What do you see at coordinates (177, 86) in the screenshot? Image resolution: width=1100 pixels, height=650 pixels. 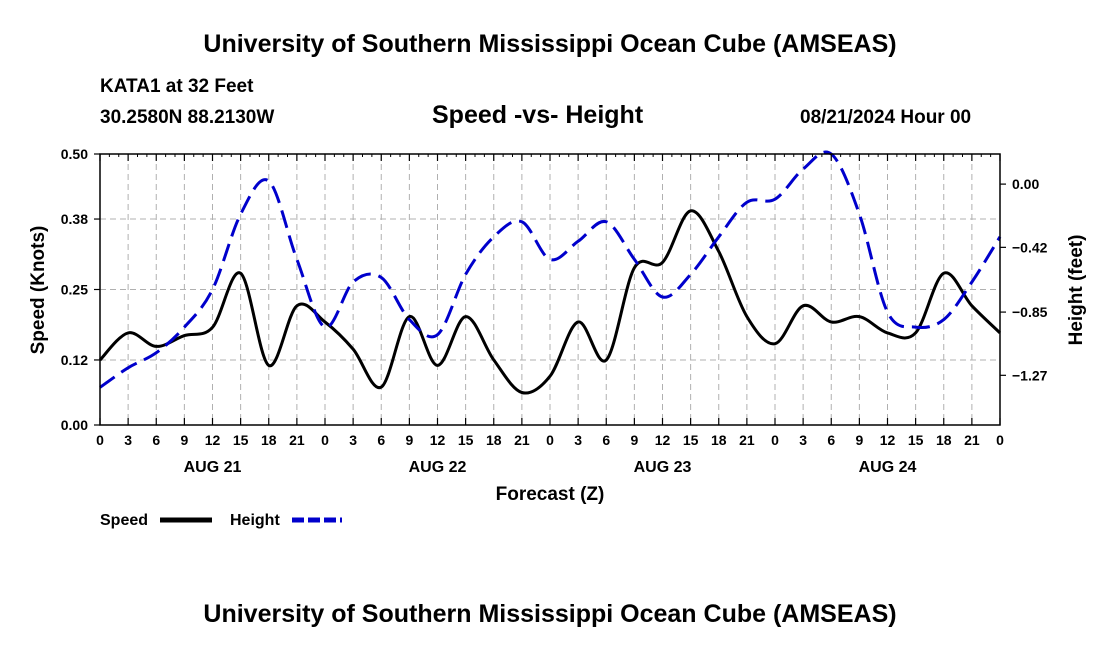 I see `station-label: KATA1 at 32 Feet` at bounding box center [177, 86].